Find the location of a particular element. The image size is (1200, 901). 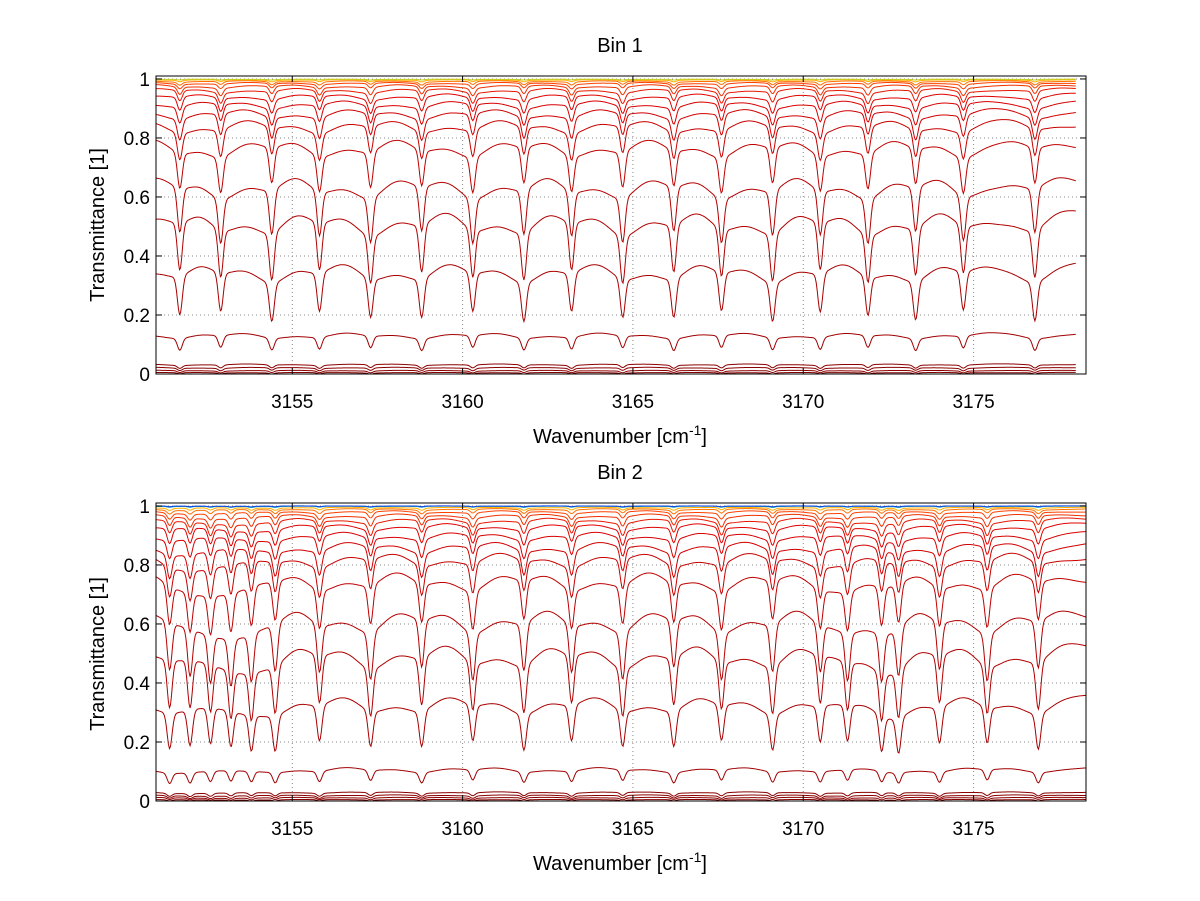

chart-title: Bin 1 is located at coordinates (620, 46).